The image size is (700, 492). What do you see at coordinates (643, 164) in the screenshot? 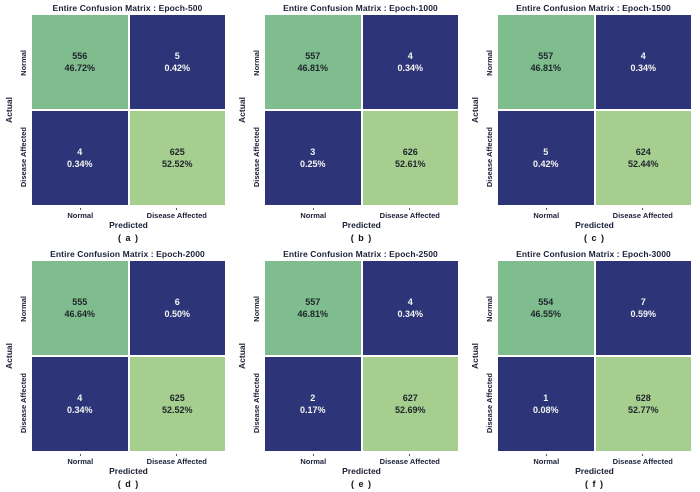
I see `cell-percent: 52.44%` at bounding box center [643, 164].